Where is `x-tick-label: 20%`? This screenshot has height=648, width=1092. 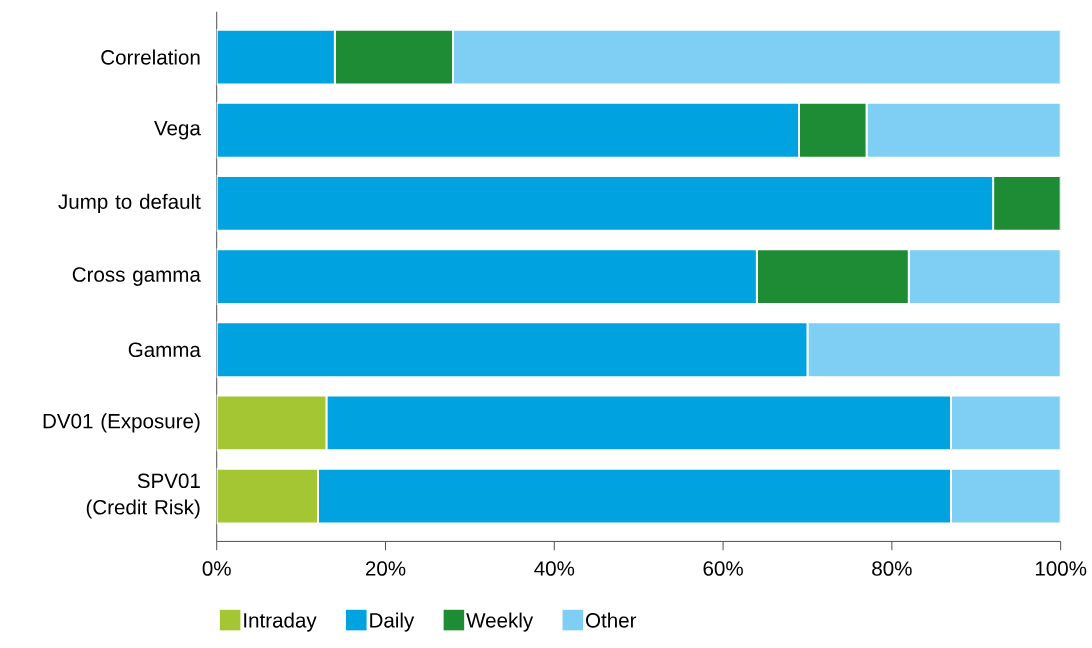 x-tick-label: 20% is located at coordinates (385, 568).